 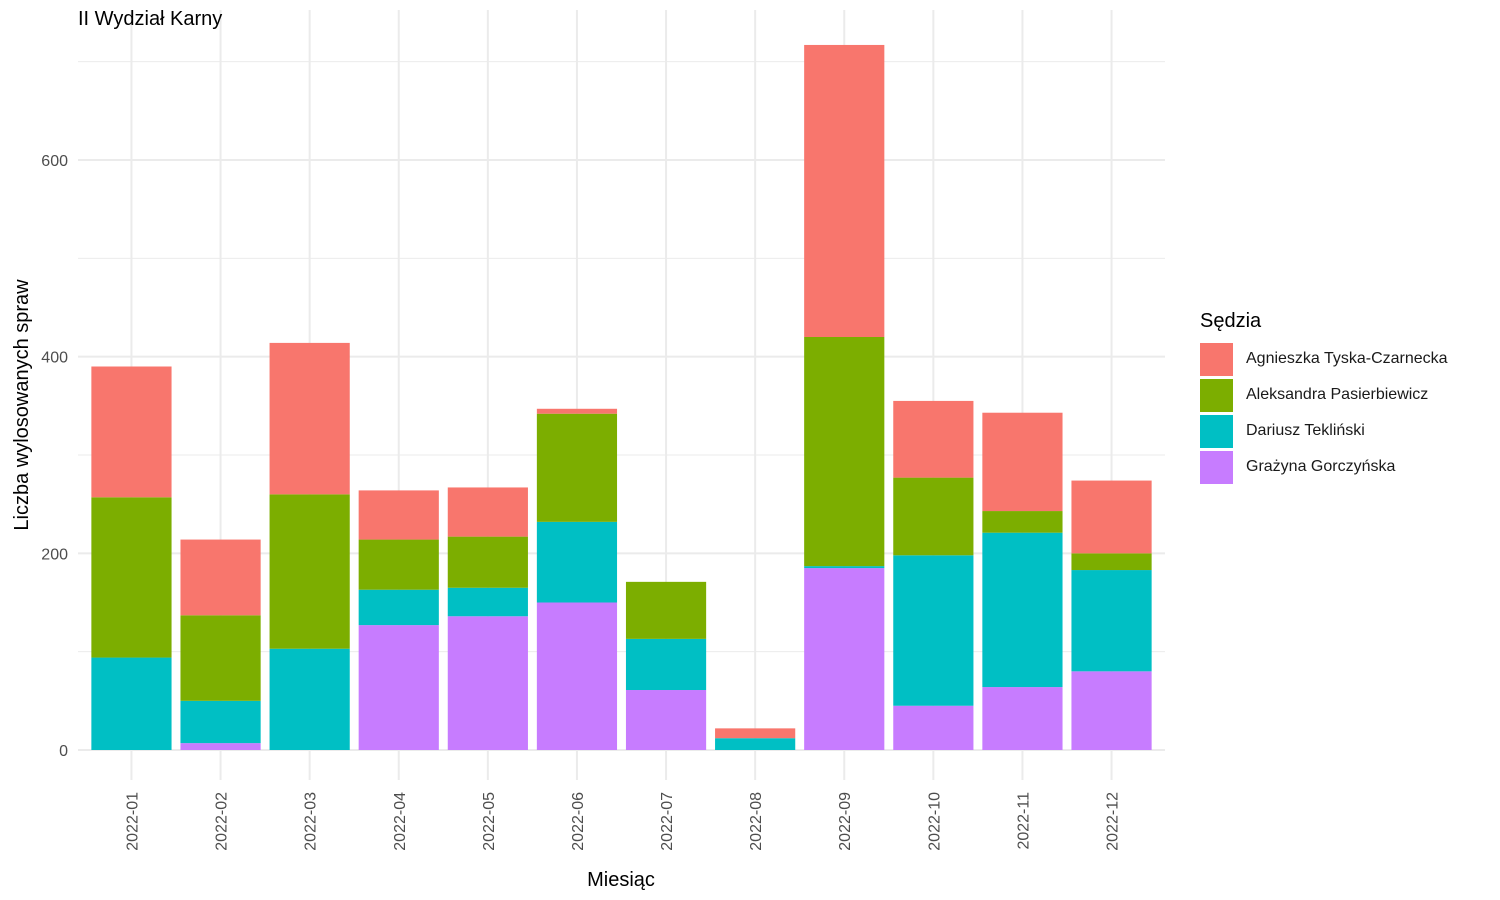 I want to click on x-tick-label: 2022-08, so click(x=756, y=821).